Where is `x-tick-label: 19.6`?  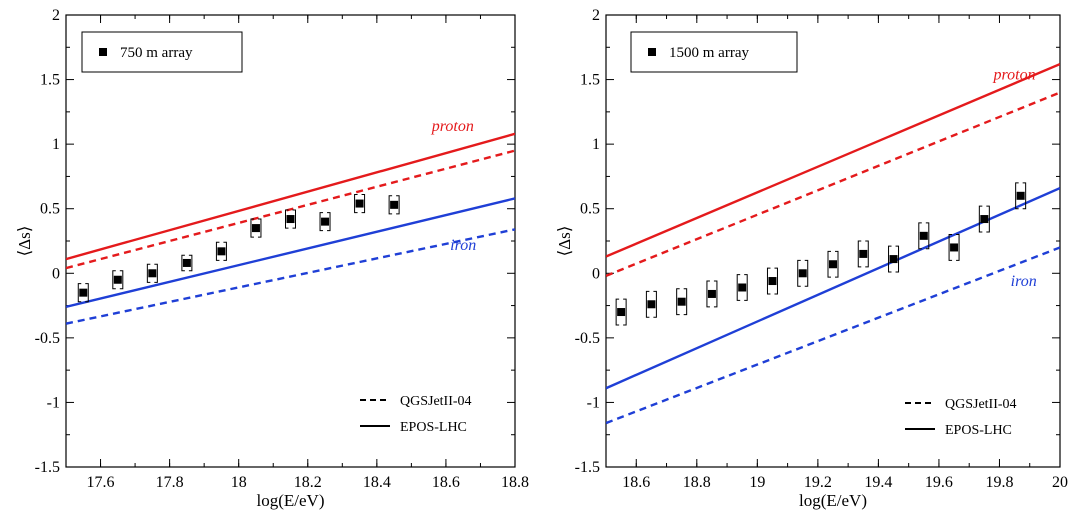 x-tick-label: 19.6 is located at coordinates (939, 482).